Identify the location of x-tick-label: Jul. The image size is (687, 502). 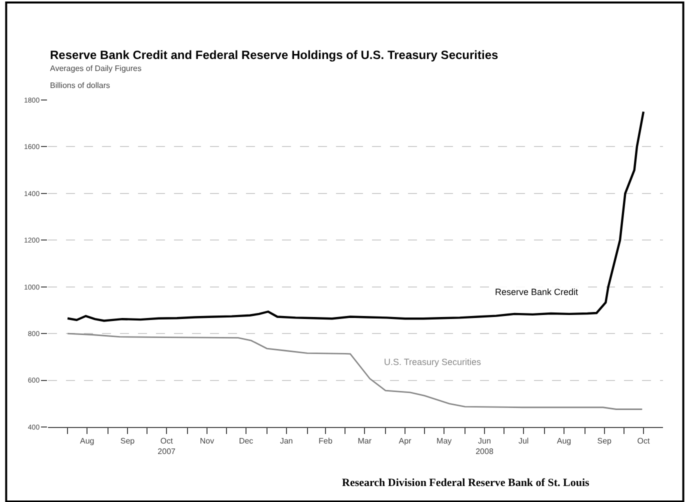
(523, 441).